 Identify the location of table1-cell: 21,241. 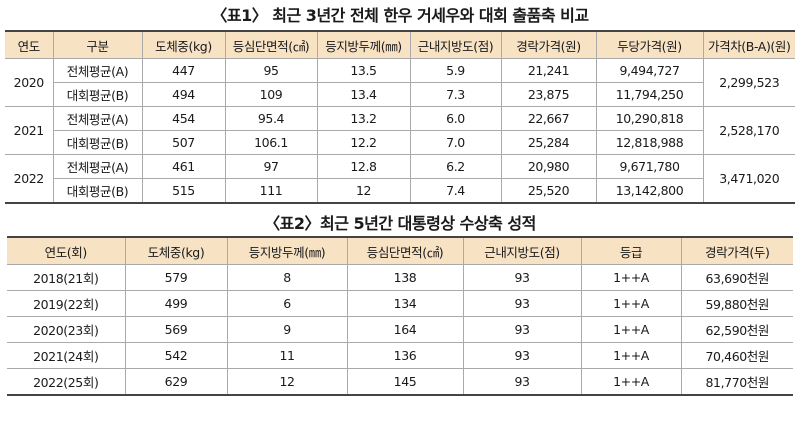
(548, 70).